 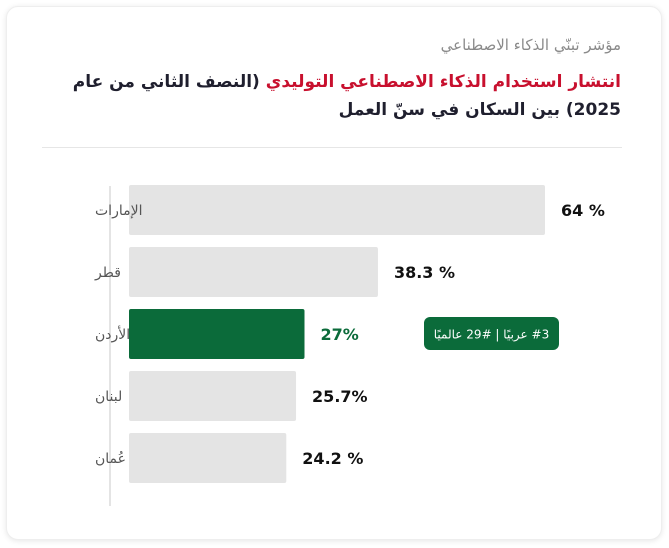 What do you see at coordinates (112, 334) in the screenshot?
I see `category-label-2: الأردن` at bounding box center [112, 334].